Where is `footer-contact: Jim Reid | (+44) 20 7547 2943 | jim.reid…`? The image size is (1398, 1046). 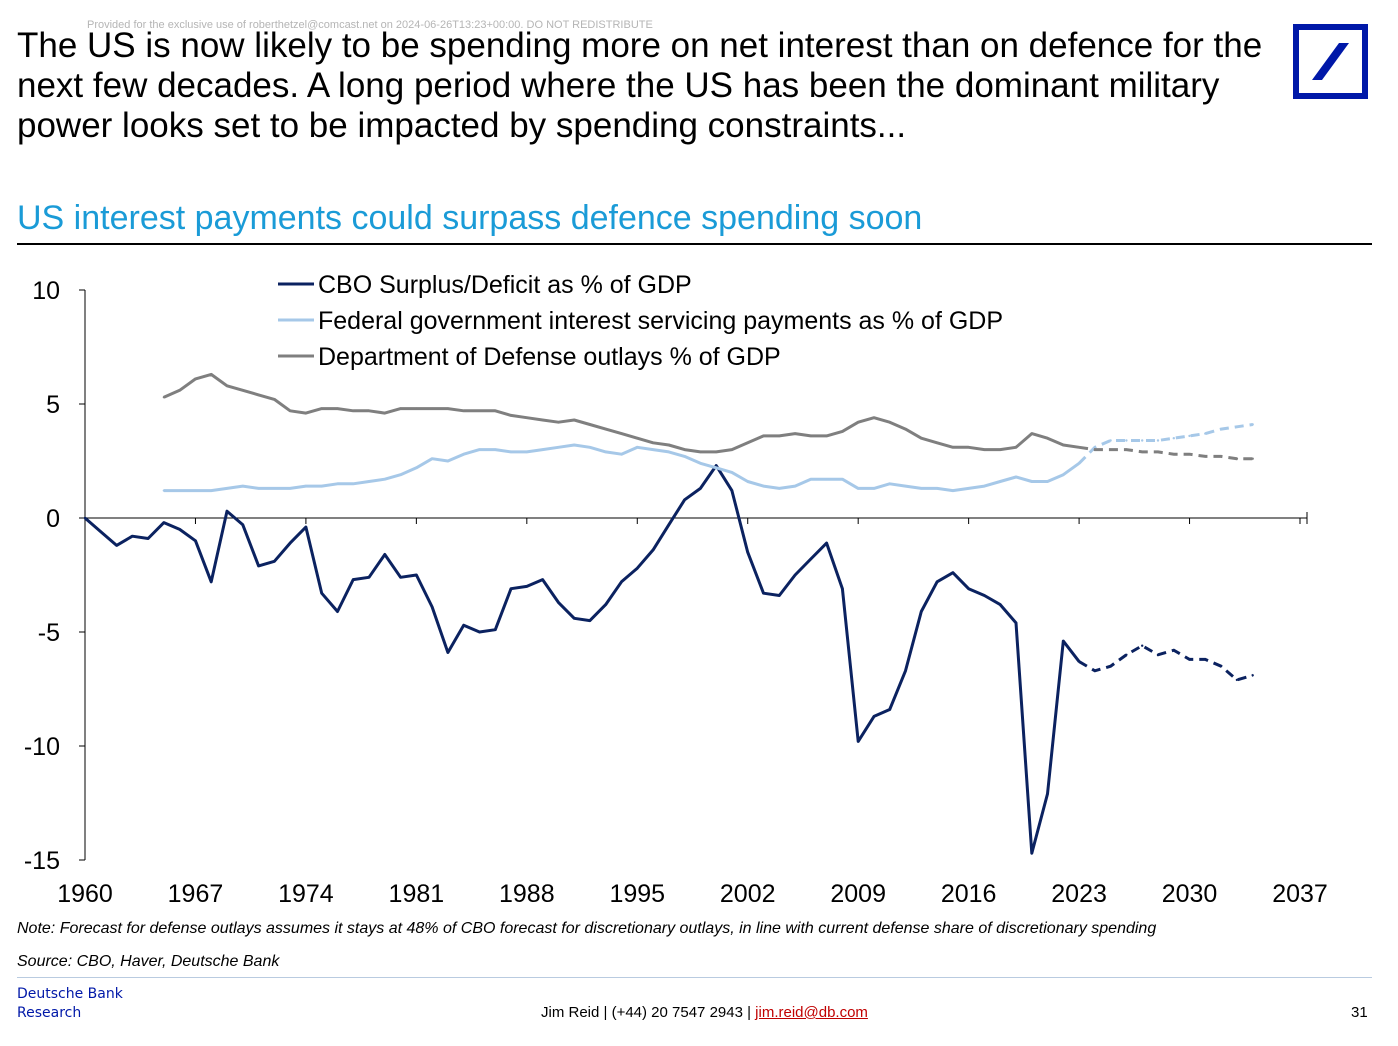 footer-contact: Jim Reid | (+44) 20 7547 2943 | jim.reid… is located at coordinates (704, 1012).